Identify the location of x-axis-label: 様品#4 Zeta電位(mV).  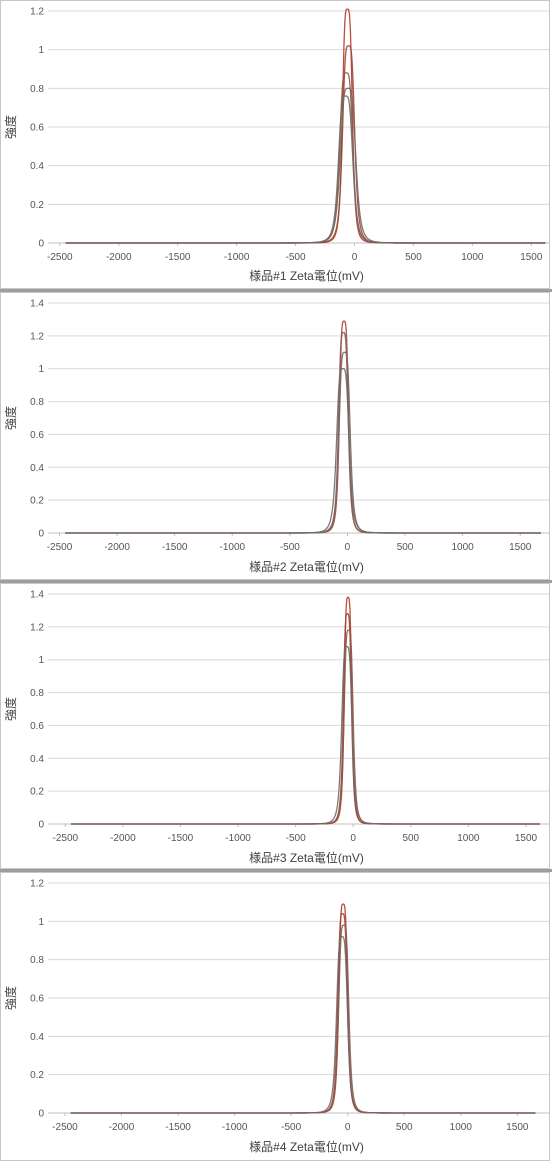
(306, 1146).